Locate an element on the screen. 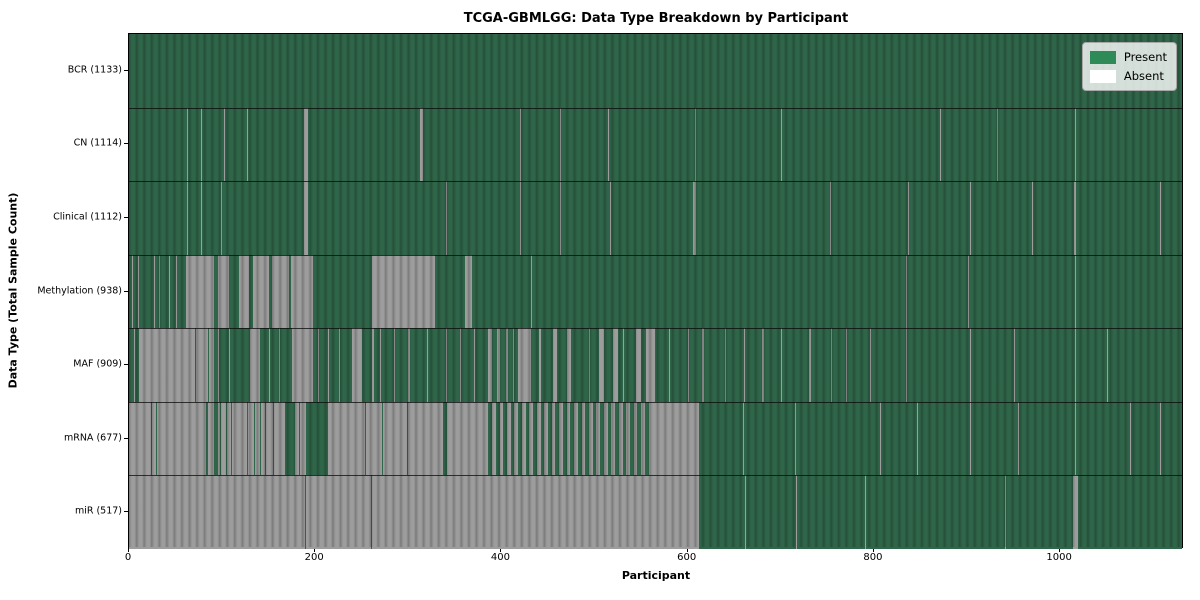 This screenshot has height=600, width=1200. ytick-label-Methylation: Methylation (938) is located at coordinates (79, 290).